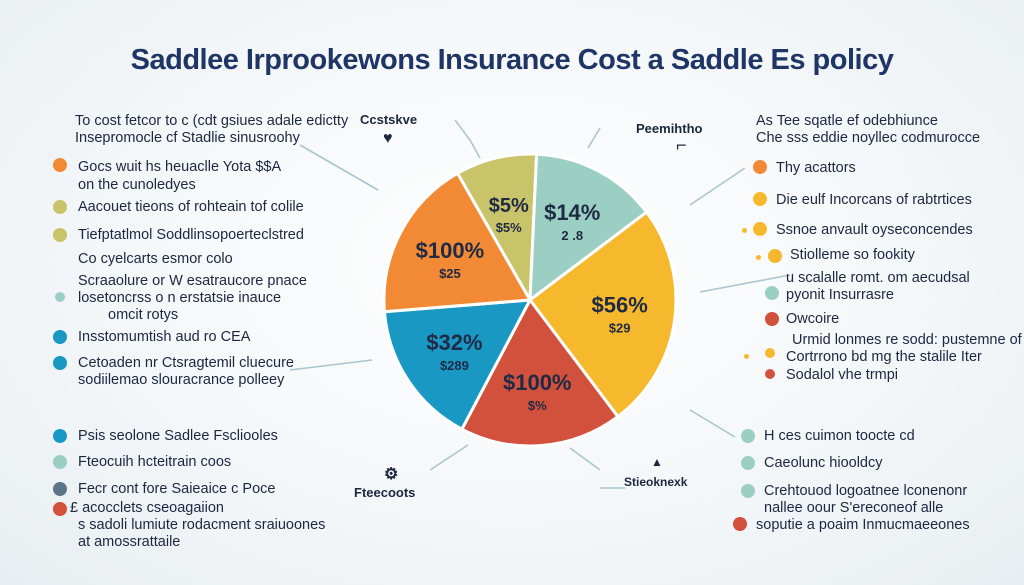  Describe the element at coordinates (619, 305) in the screenshot. I see `slice-value-label: $56%` at that location.